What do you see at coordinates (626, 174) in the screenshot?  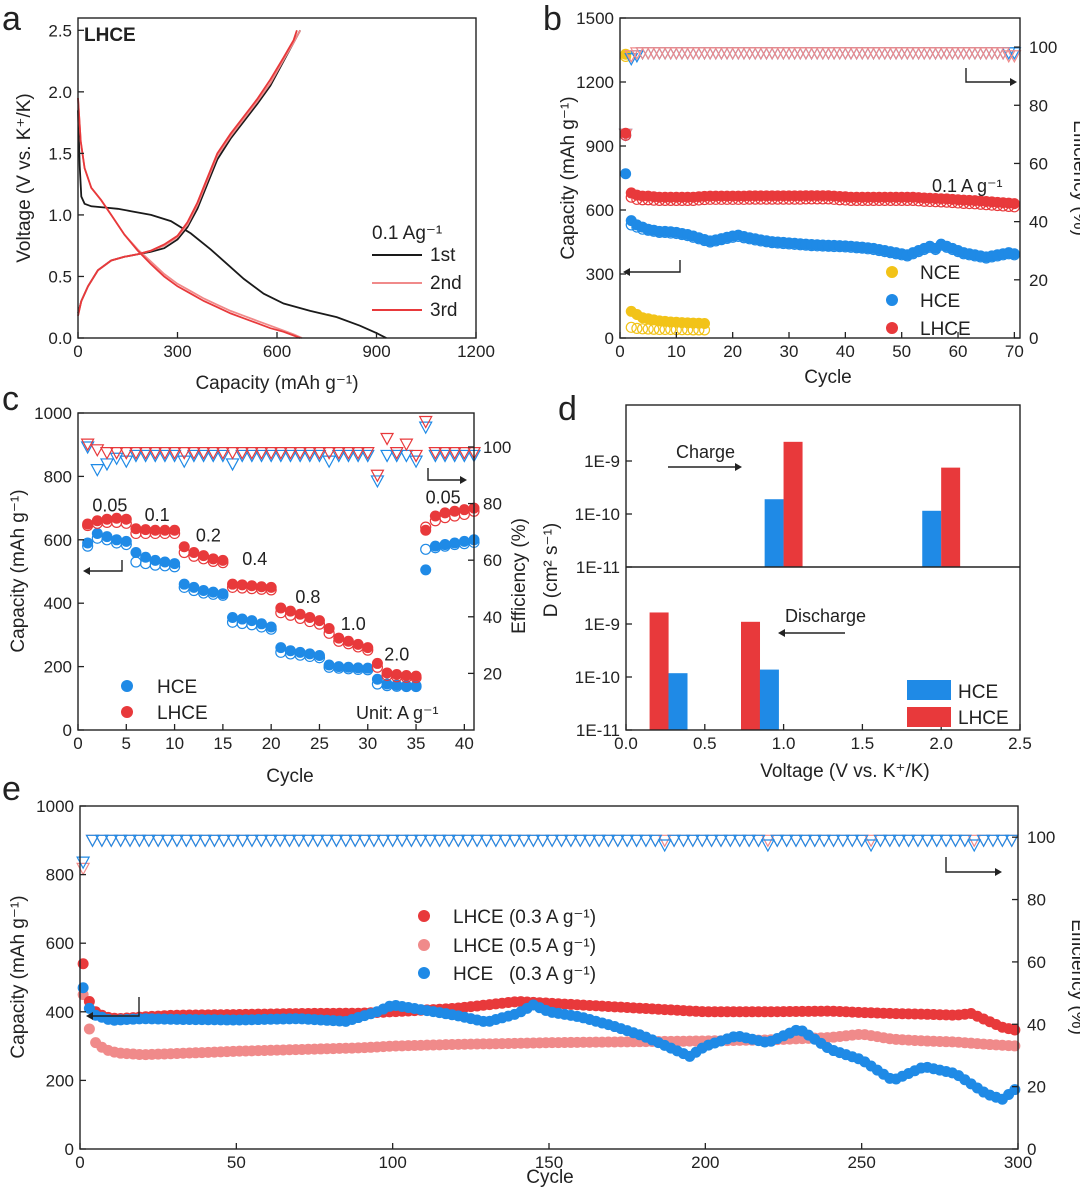 I see `panel-b-charge-hce` at bounding box center [626, 174].